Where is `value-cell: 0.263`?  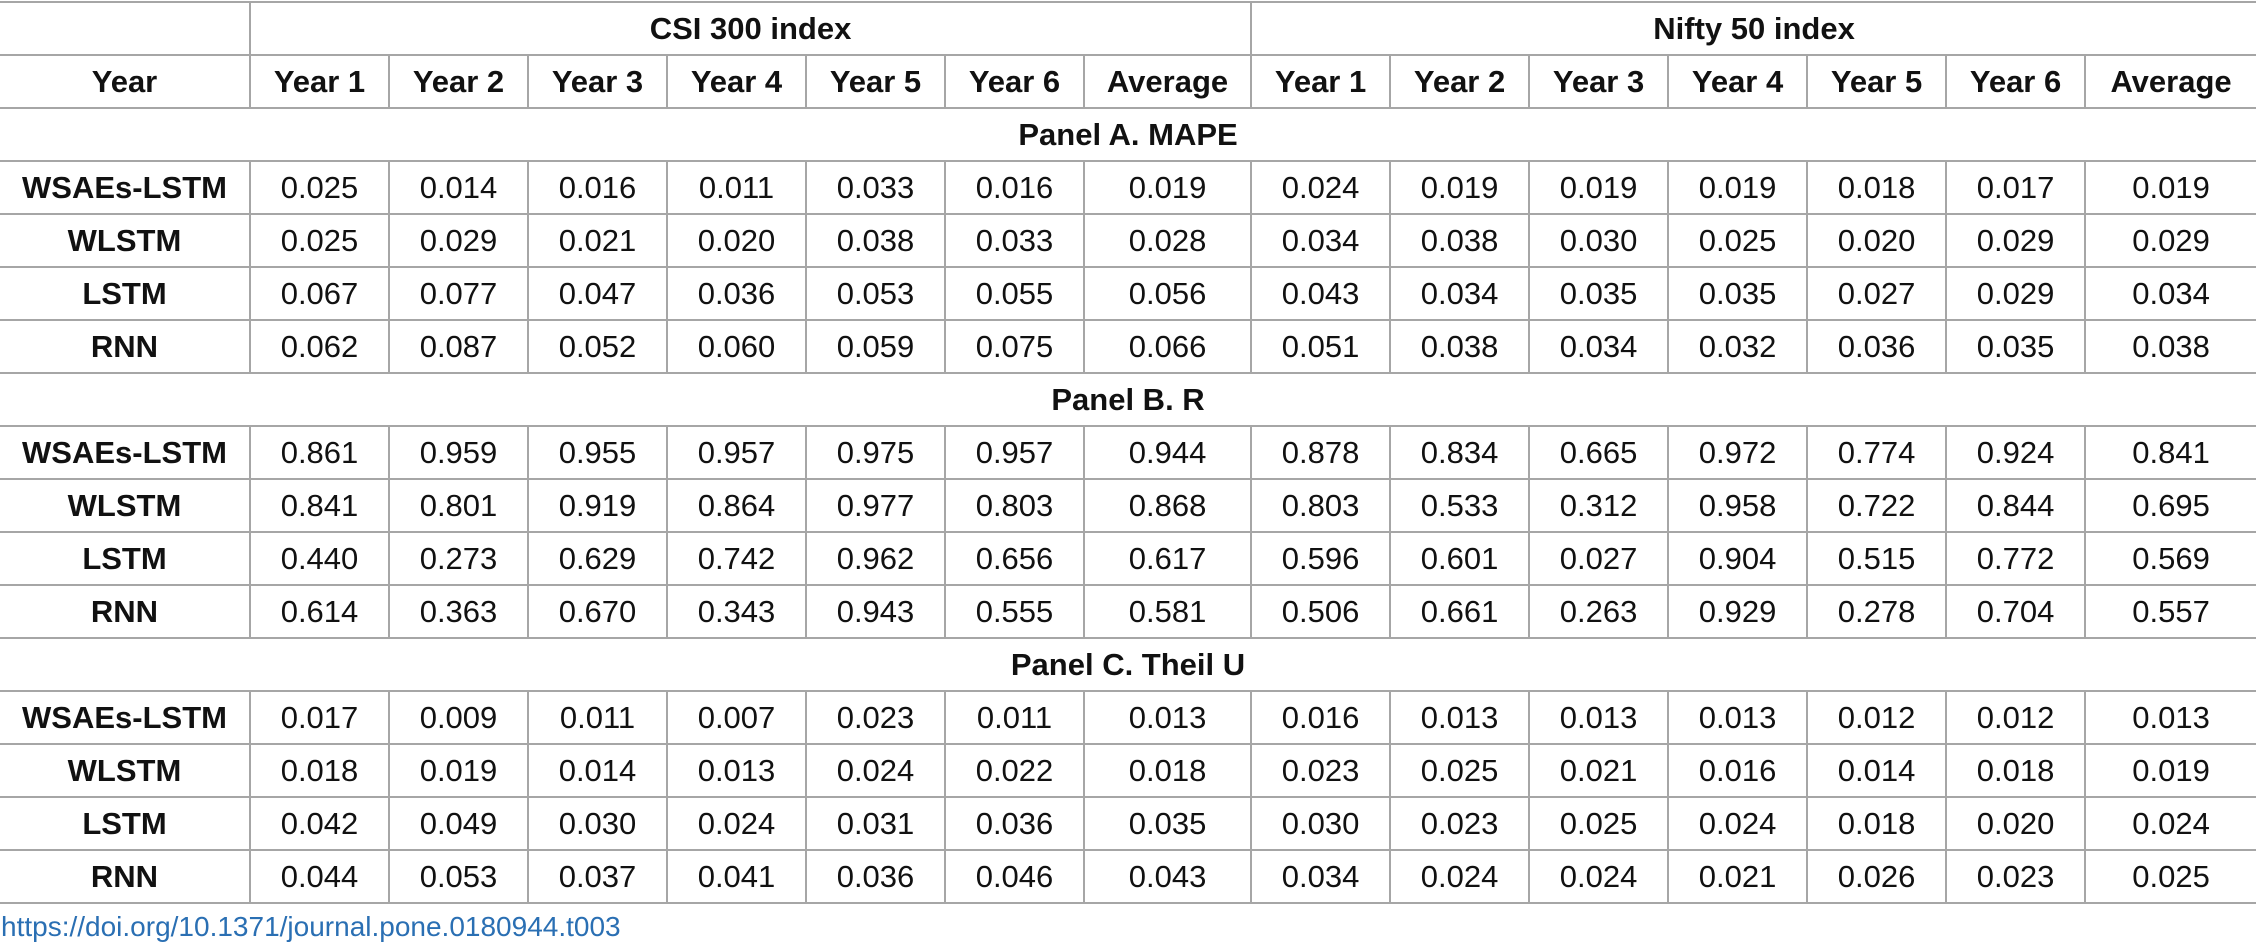
value-cell: 0.263 is located at coordinates (1599, 611).